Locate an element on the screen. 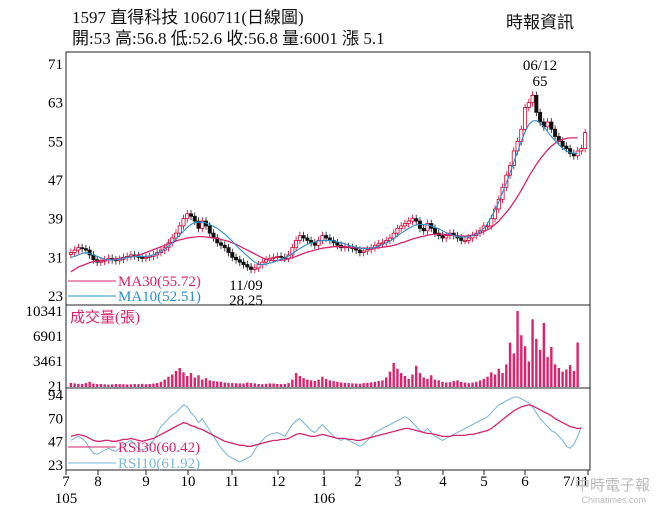 The width and height of the screenshot is (656, 525). watermark-url: Chinatimes.com is located at coordinates (613, 500).